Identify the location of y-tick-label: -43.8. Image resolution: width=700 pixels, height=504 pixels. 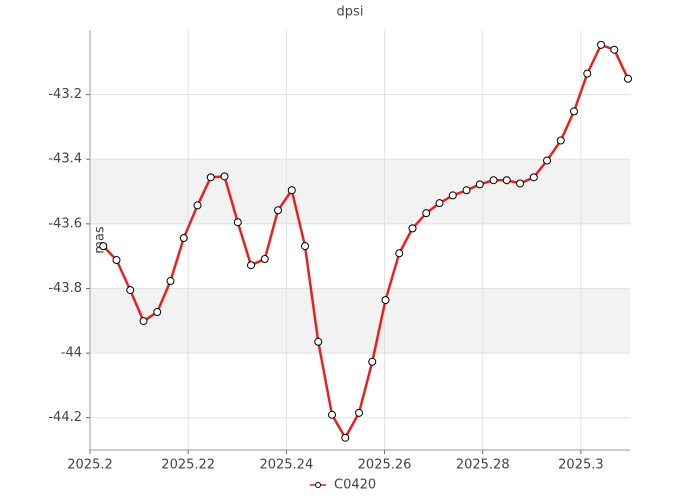
(65, 288).